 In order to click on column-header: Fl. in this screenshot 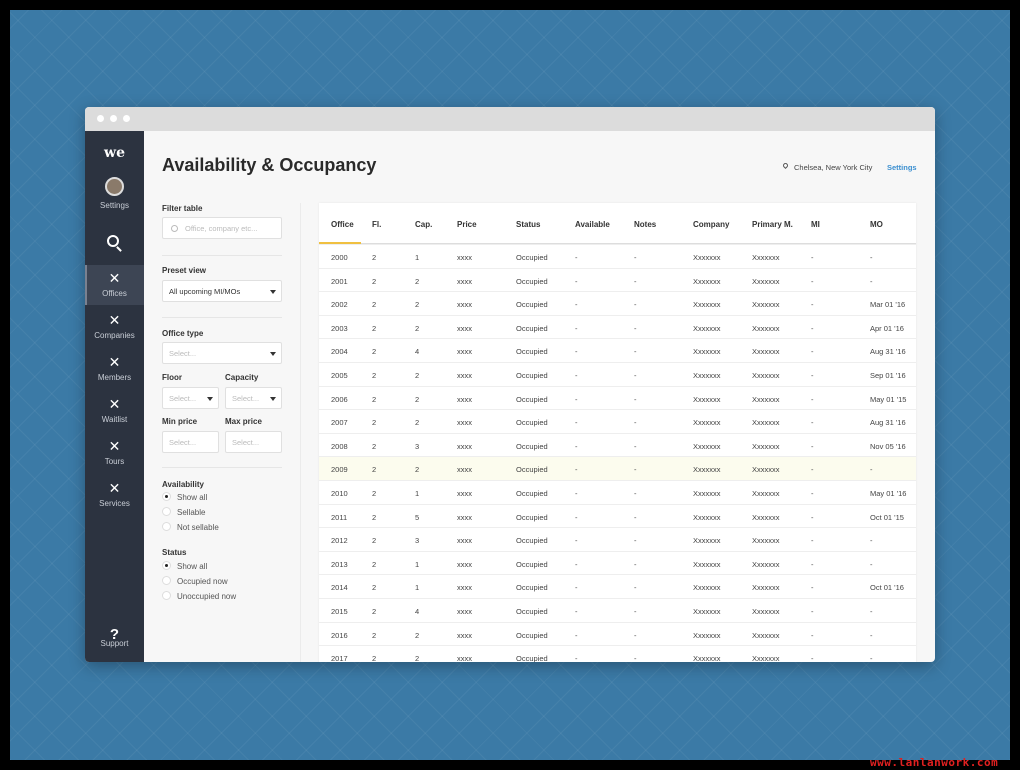, I will do `click(377, 224)`.